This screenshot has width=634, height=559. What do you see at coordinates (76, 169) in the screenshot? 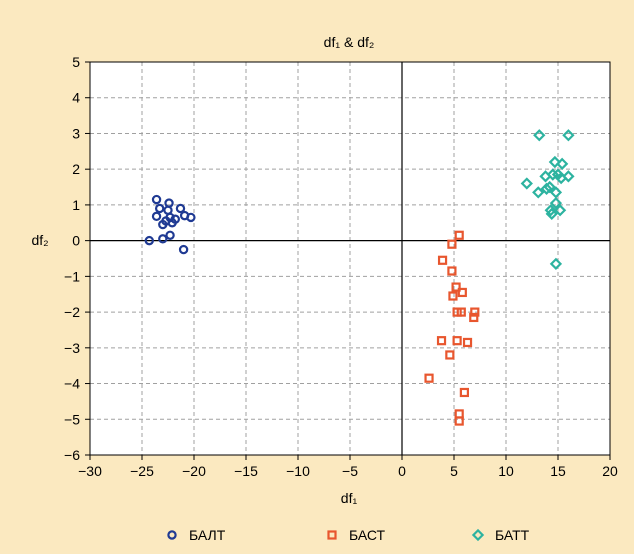
I see `y-tick-label: 2` at bounding box center [76, 169].